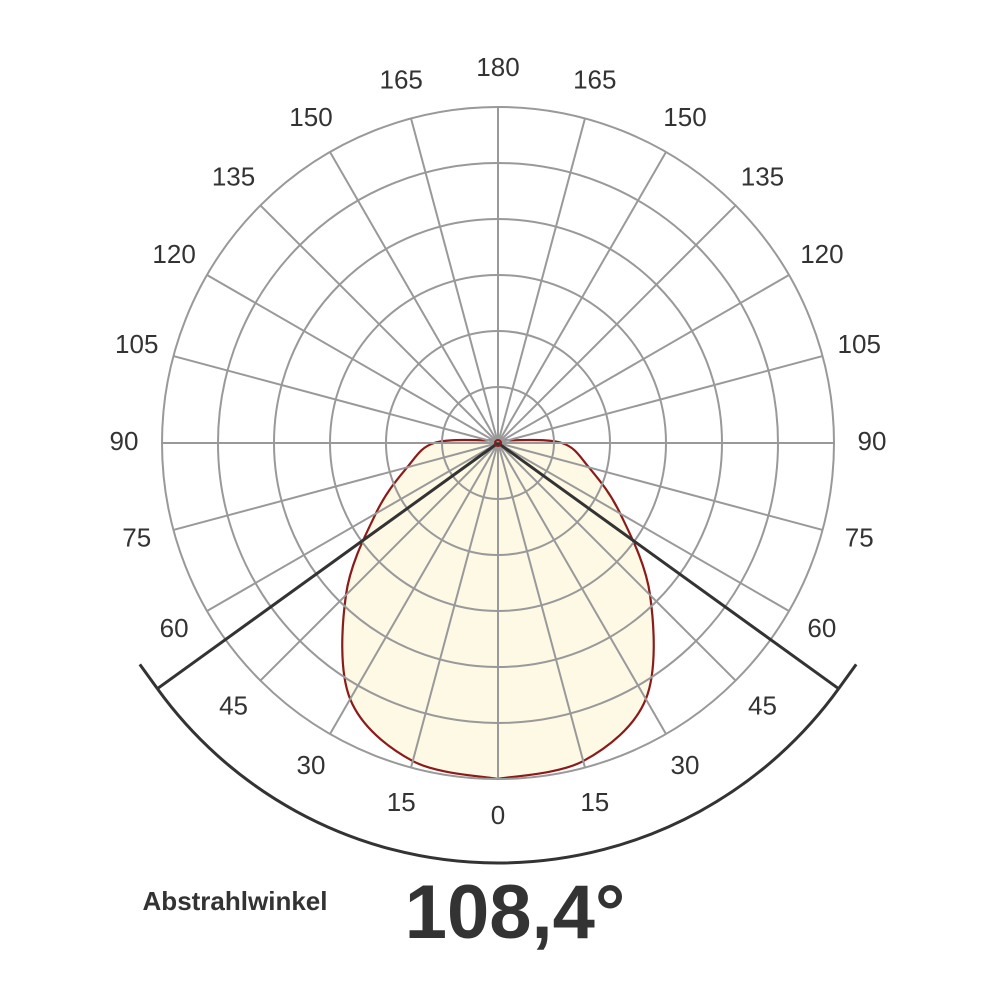  I want to click on beam-arc, so click(498, 776).